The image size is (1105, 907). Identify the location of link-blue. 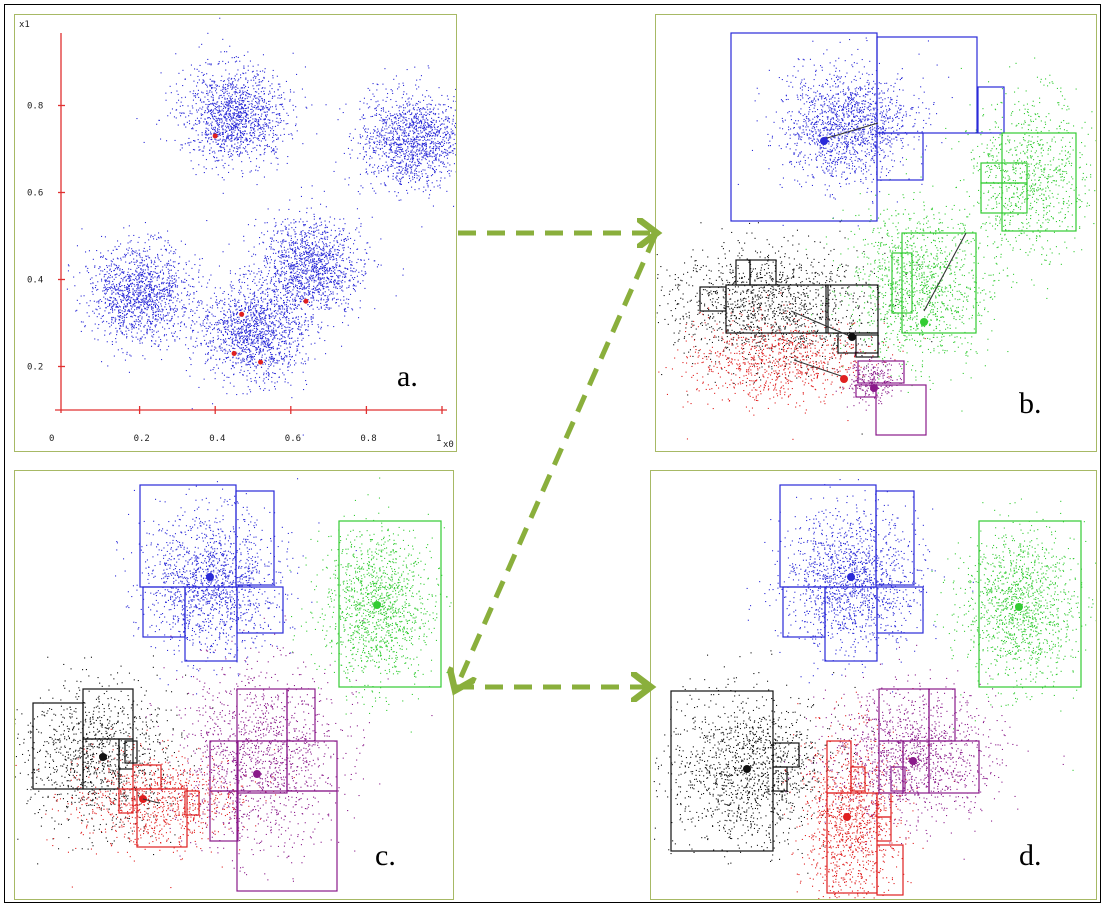
(851, 131).